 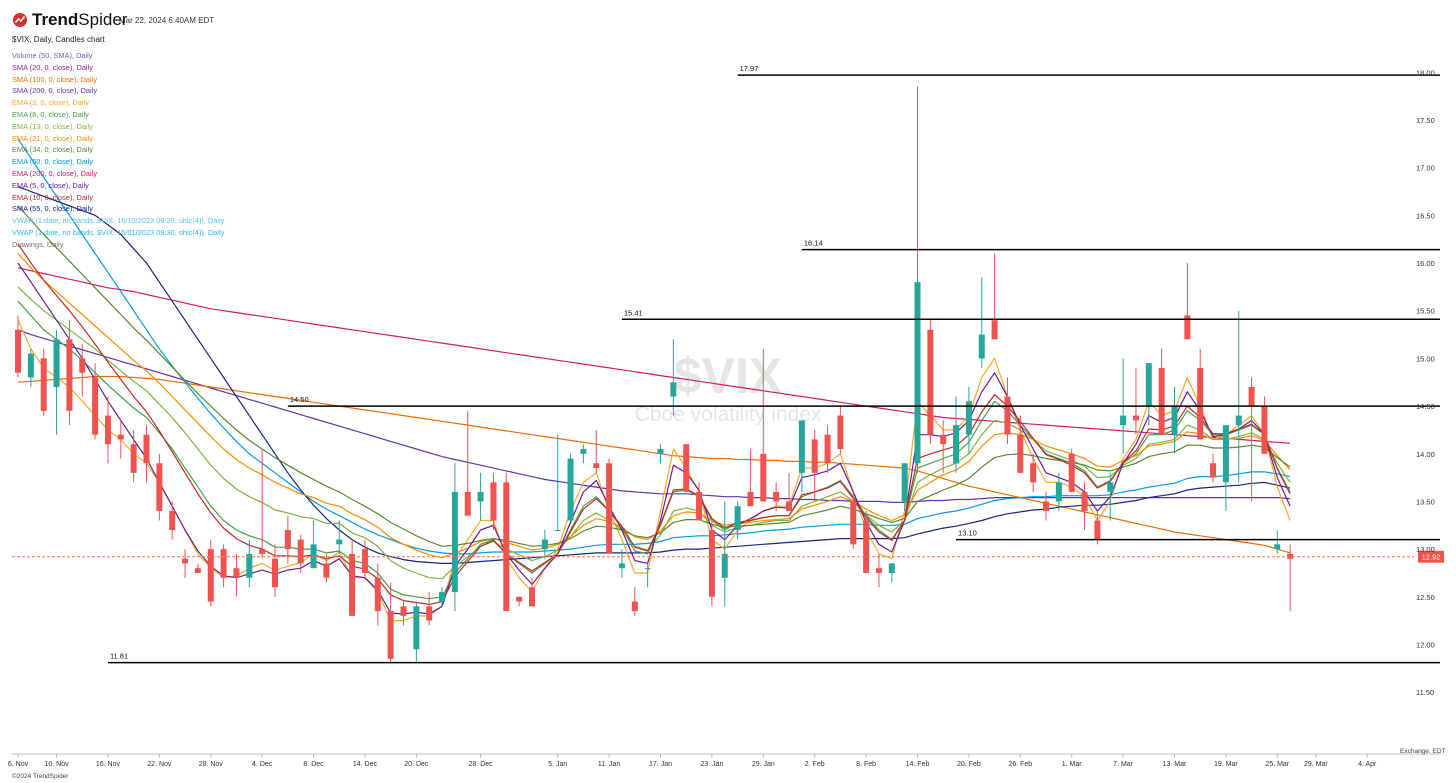 What do you see at coordinates (1175, 764) in the screenshot?
I see `x-tick-label: 13. Mar` at bounding box center [1175, 764].